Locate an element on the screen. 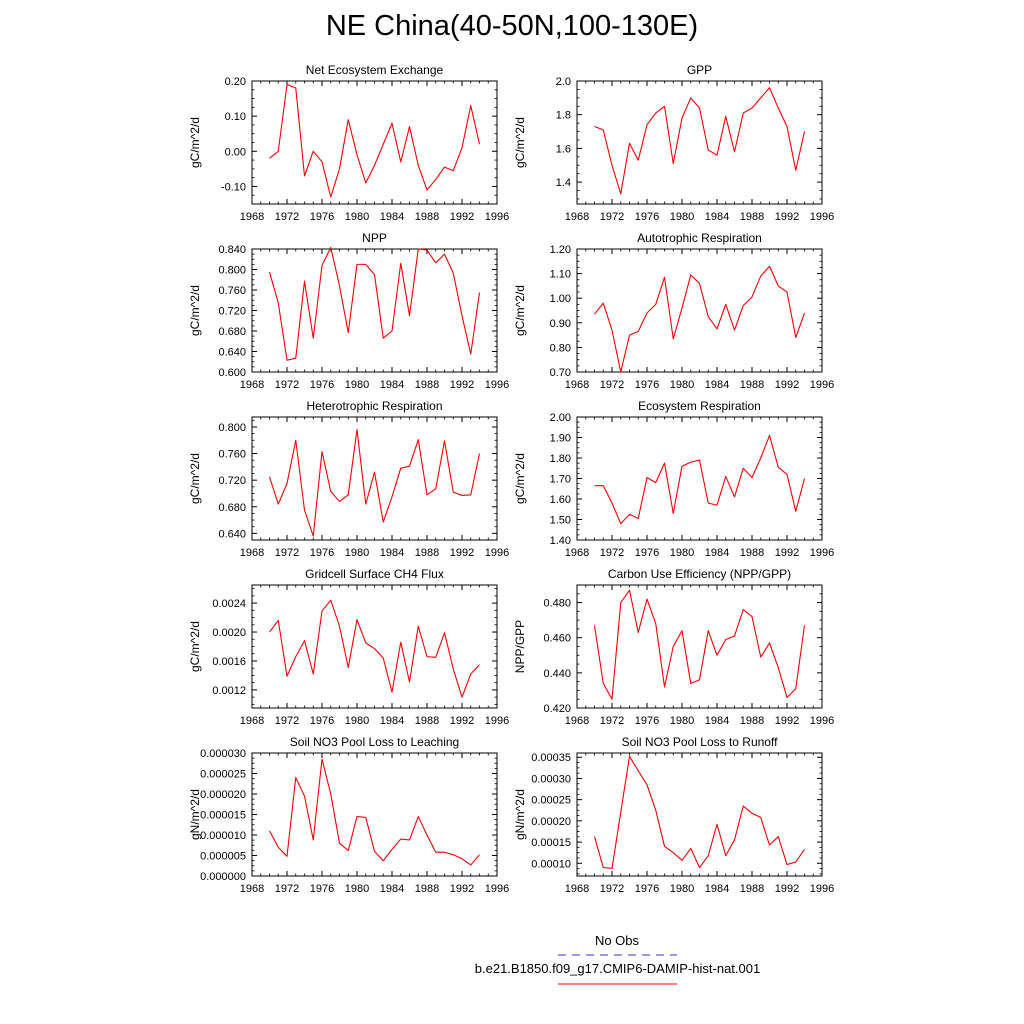  y-tick-label: 0.840 is located at coordinates (232, 250).